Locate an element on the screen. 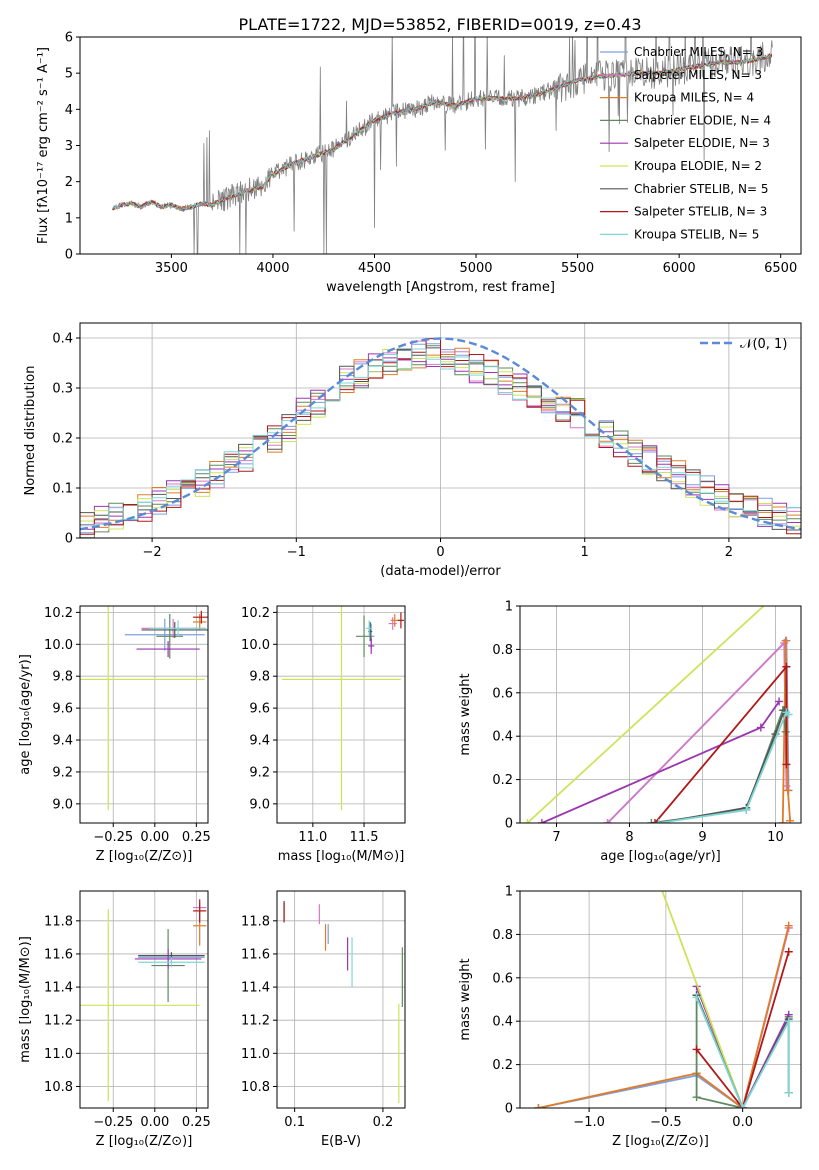  x-tick-label: 5000 is located at coordinates (475, 268).